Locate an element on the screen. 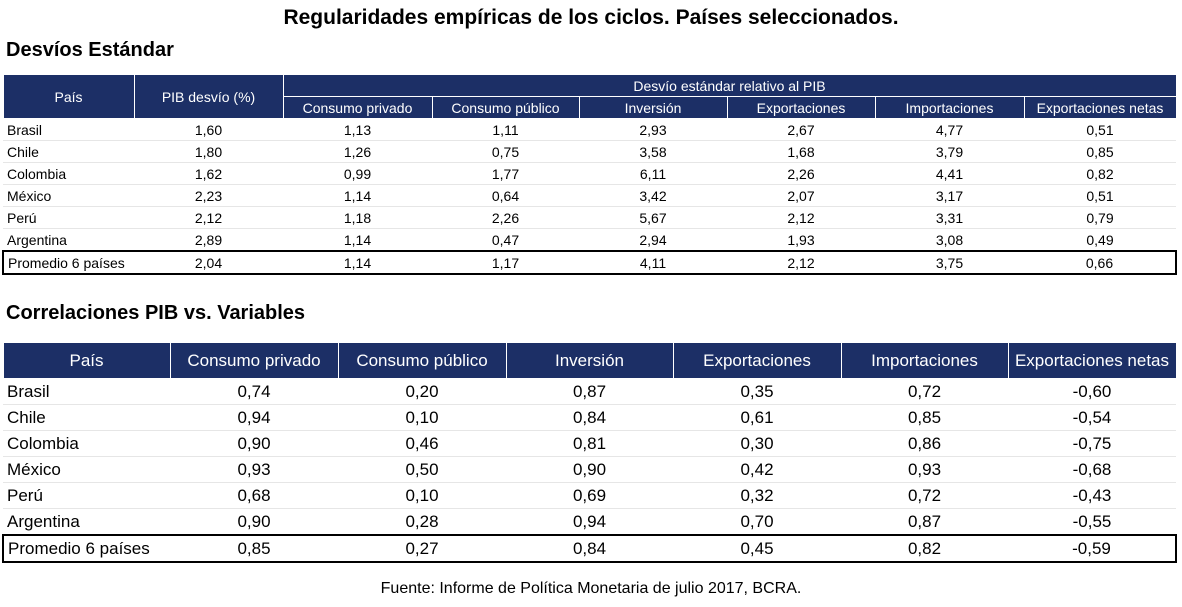  corr-header-country: País is located at coordinates (86, 360).